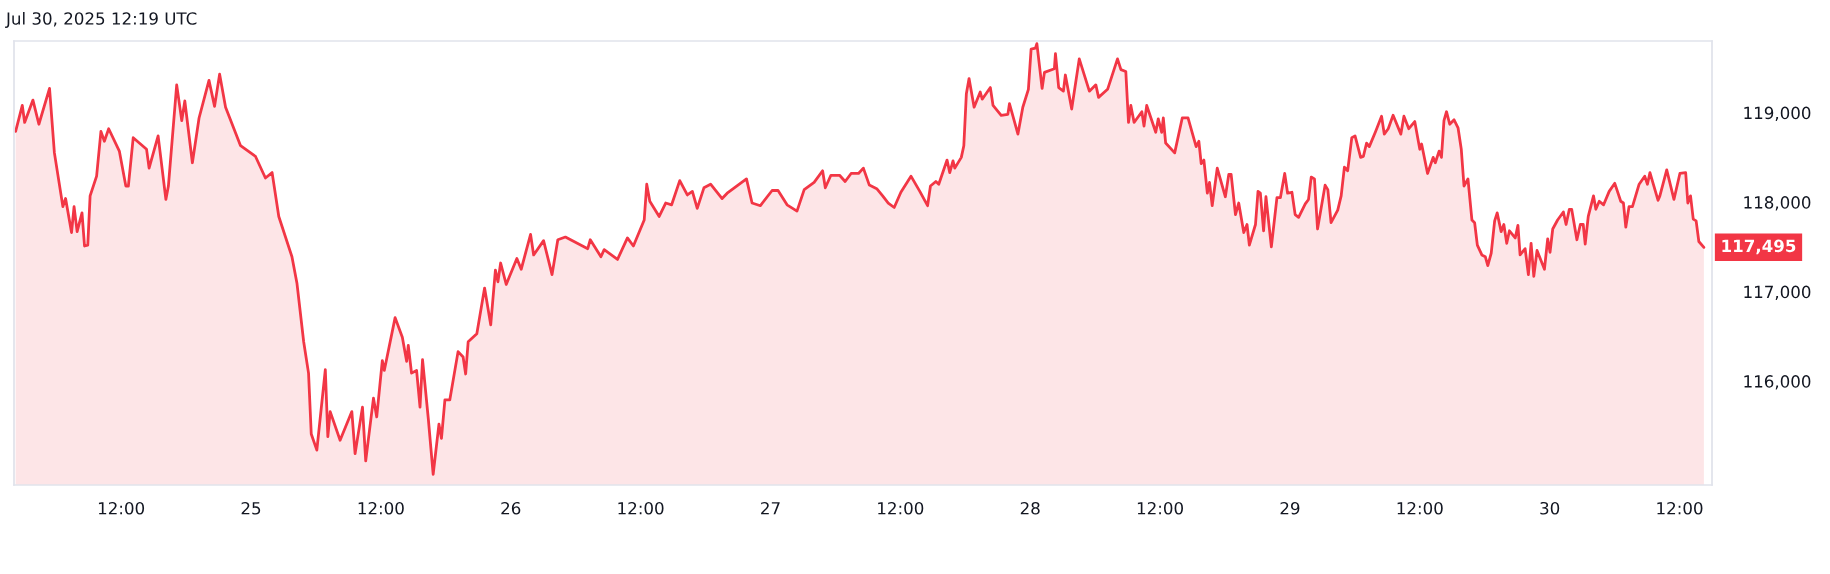 This screenshot has height=574, width=1830. I want to click on x-tick-label: 29, so click(1290, 508).